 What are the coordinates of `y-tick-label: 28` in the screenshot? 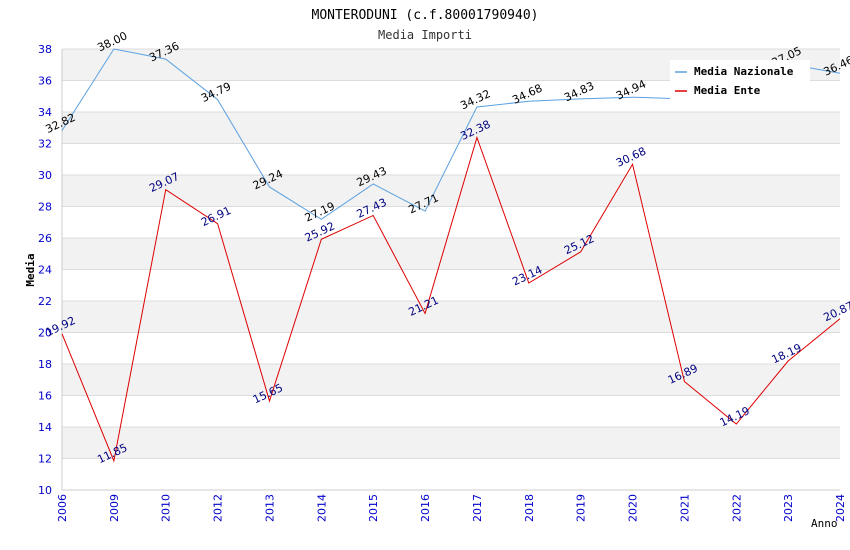 It's located at (45, 207).